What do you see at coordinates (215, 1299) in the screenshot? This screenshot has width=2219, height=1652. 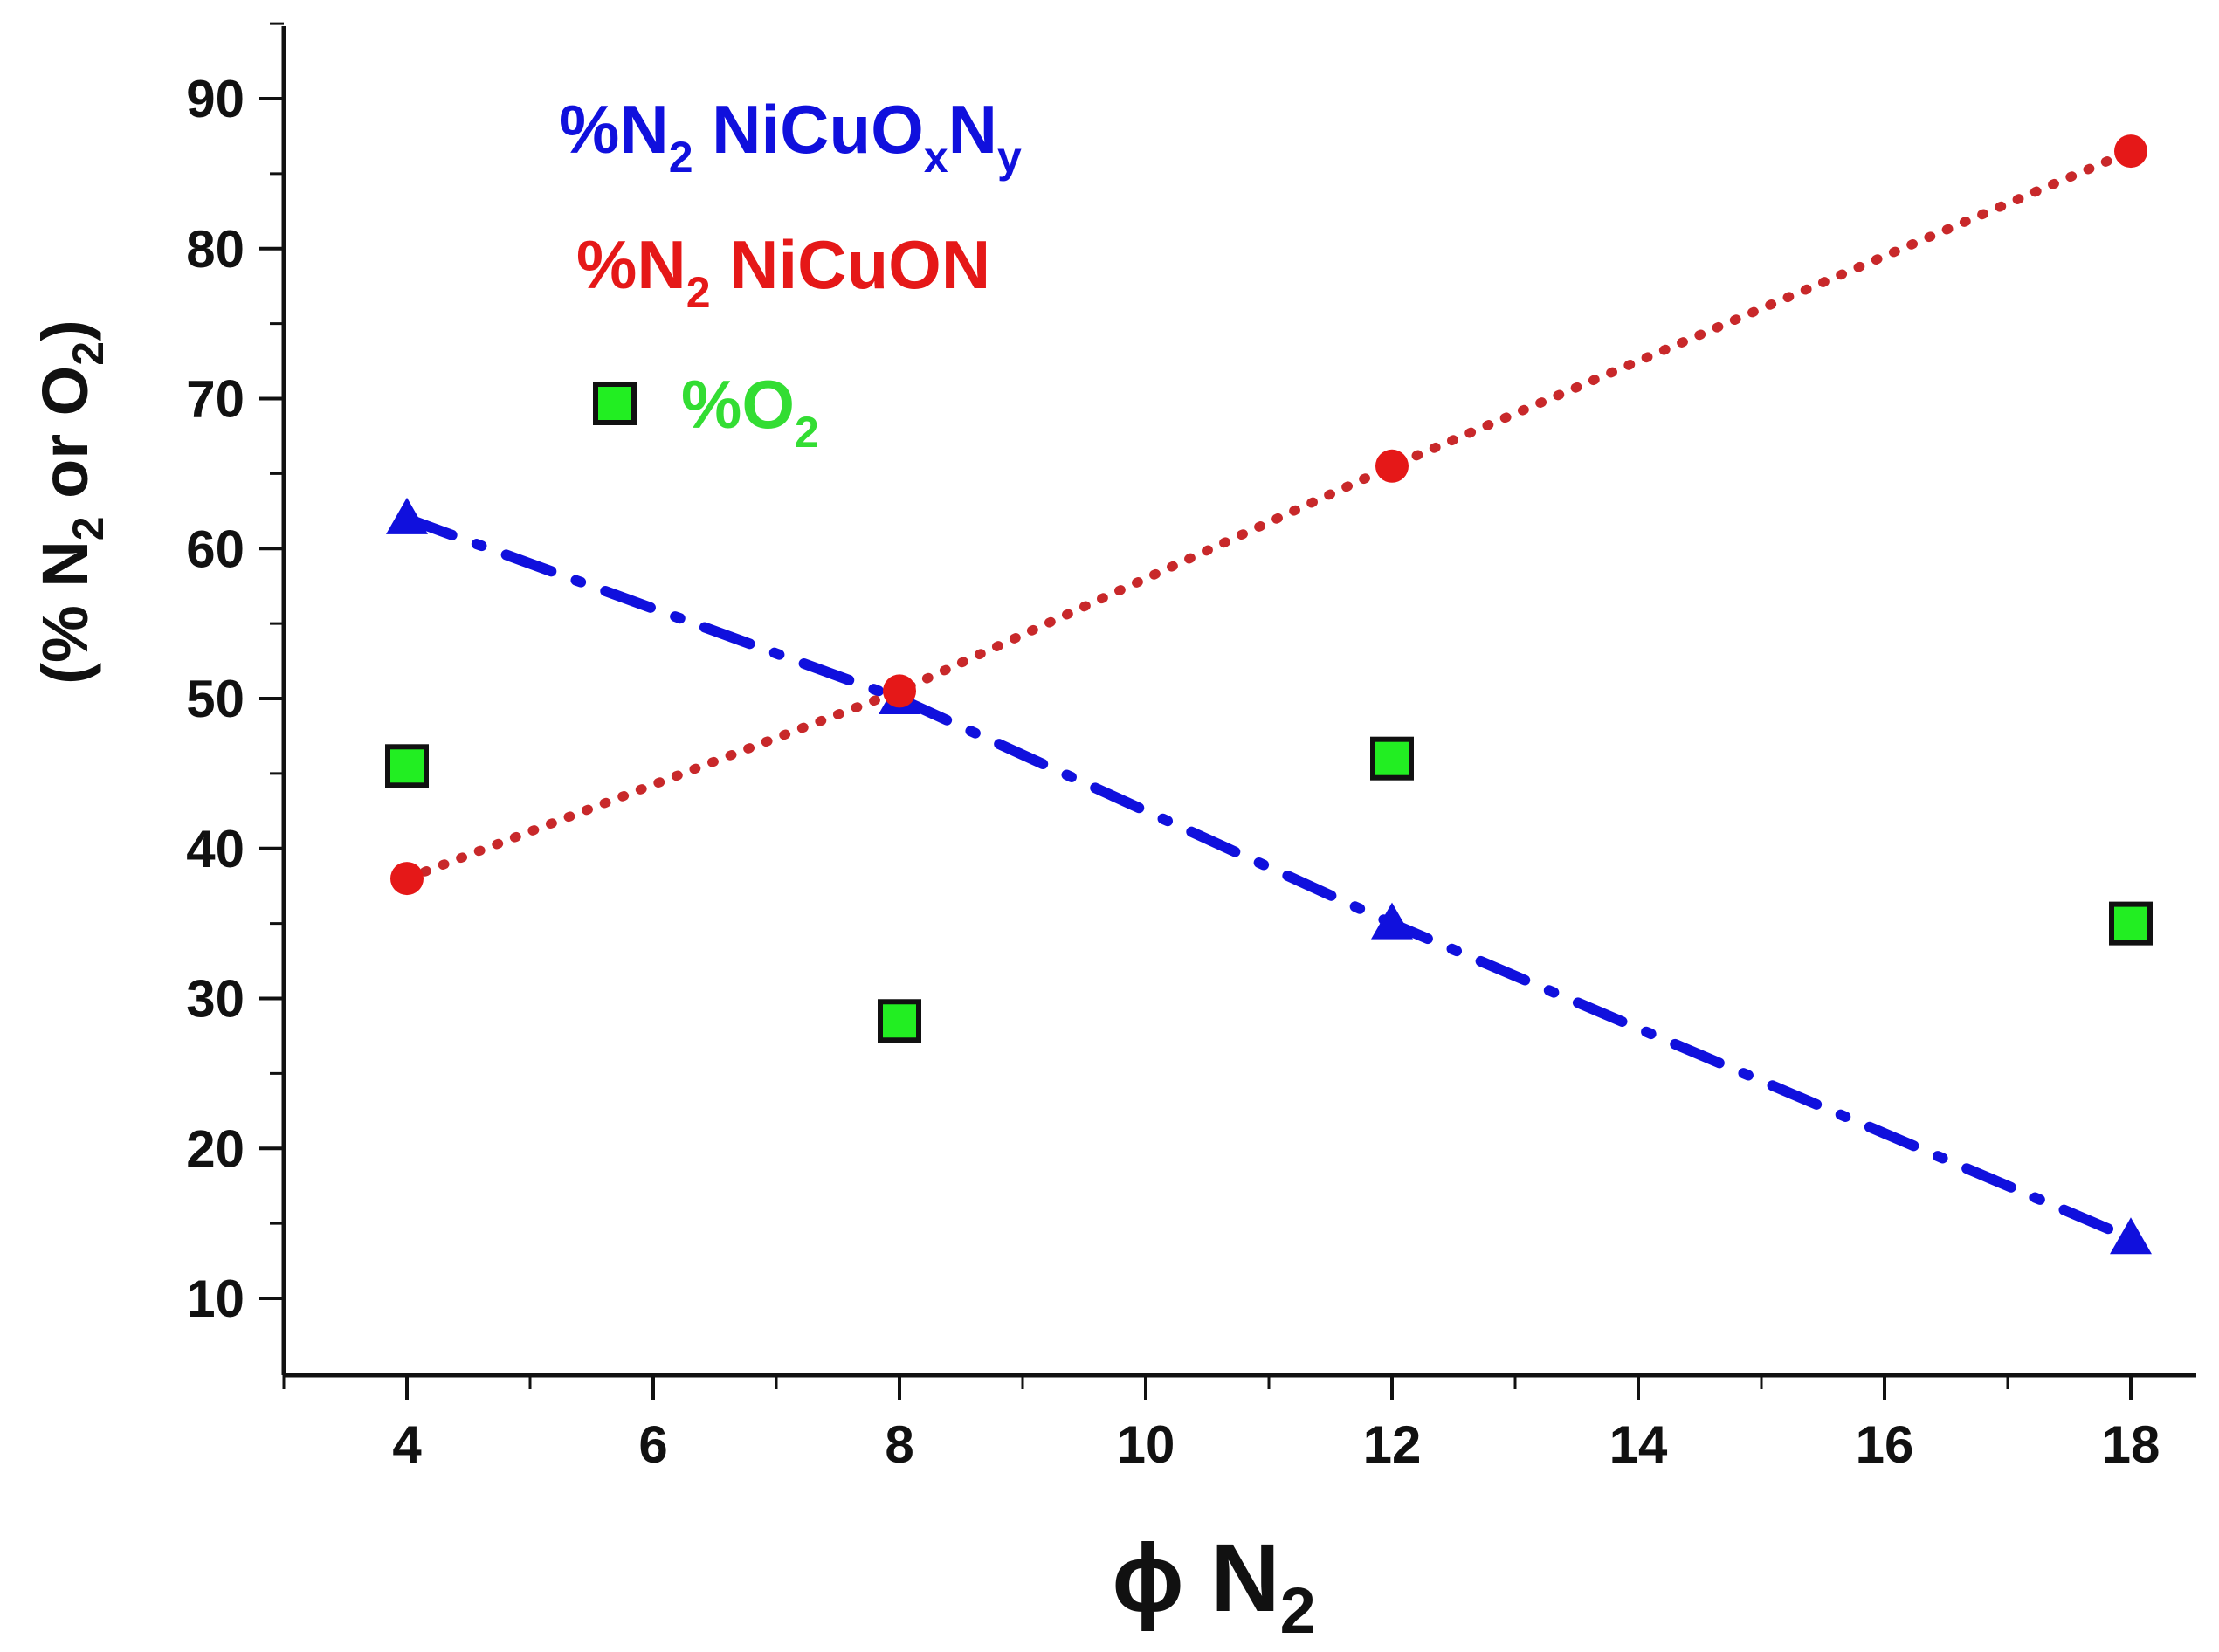 I see `y-tick-label: 10` at bounding box center [215, 1299].